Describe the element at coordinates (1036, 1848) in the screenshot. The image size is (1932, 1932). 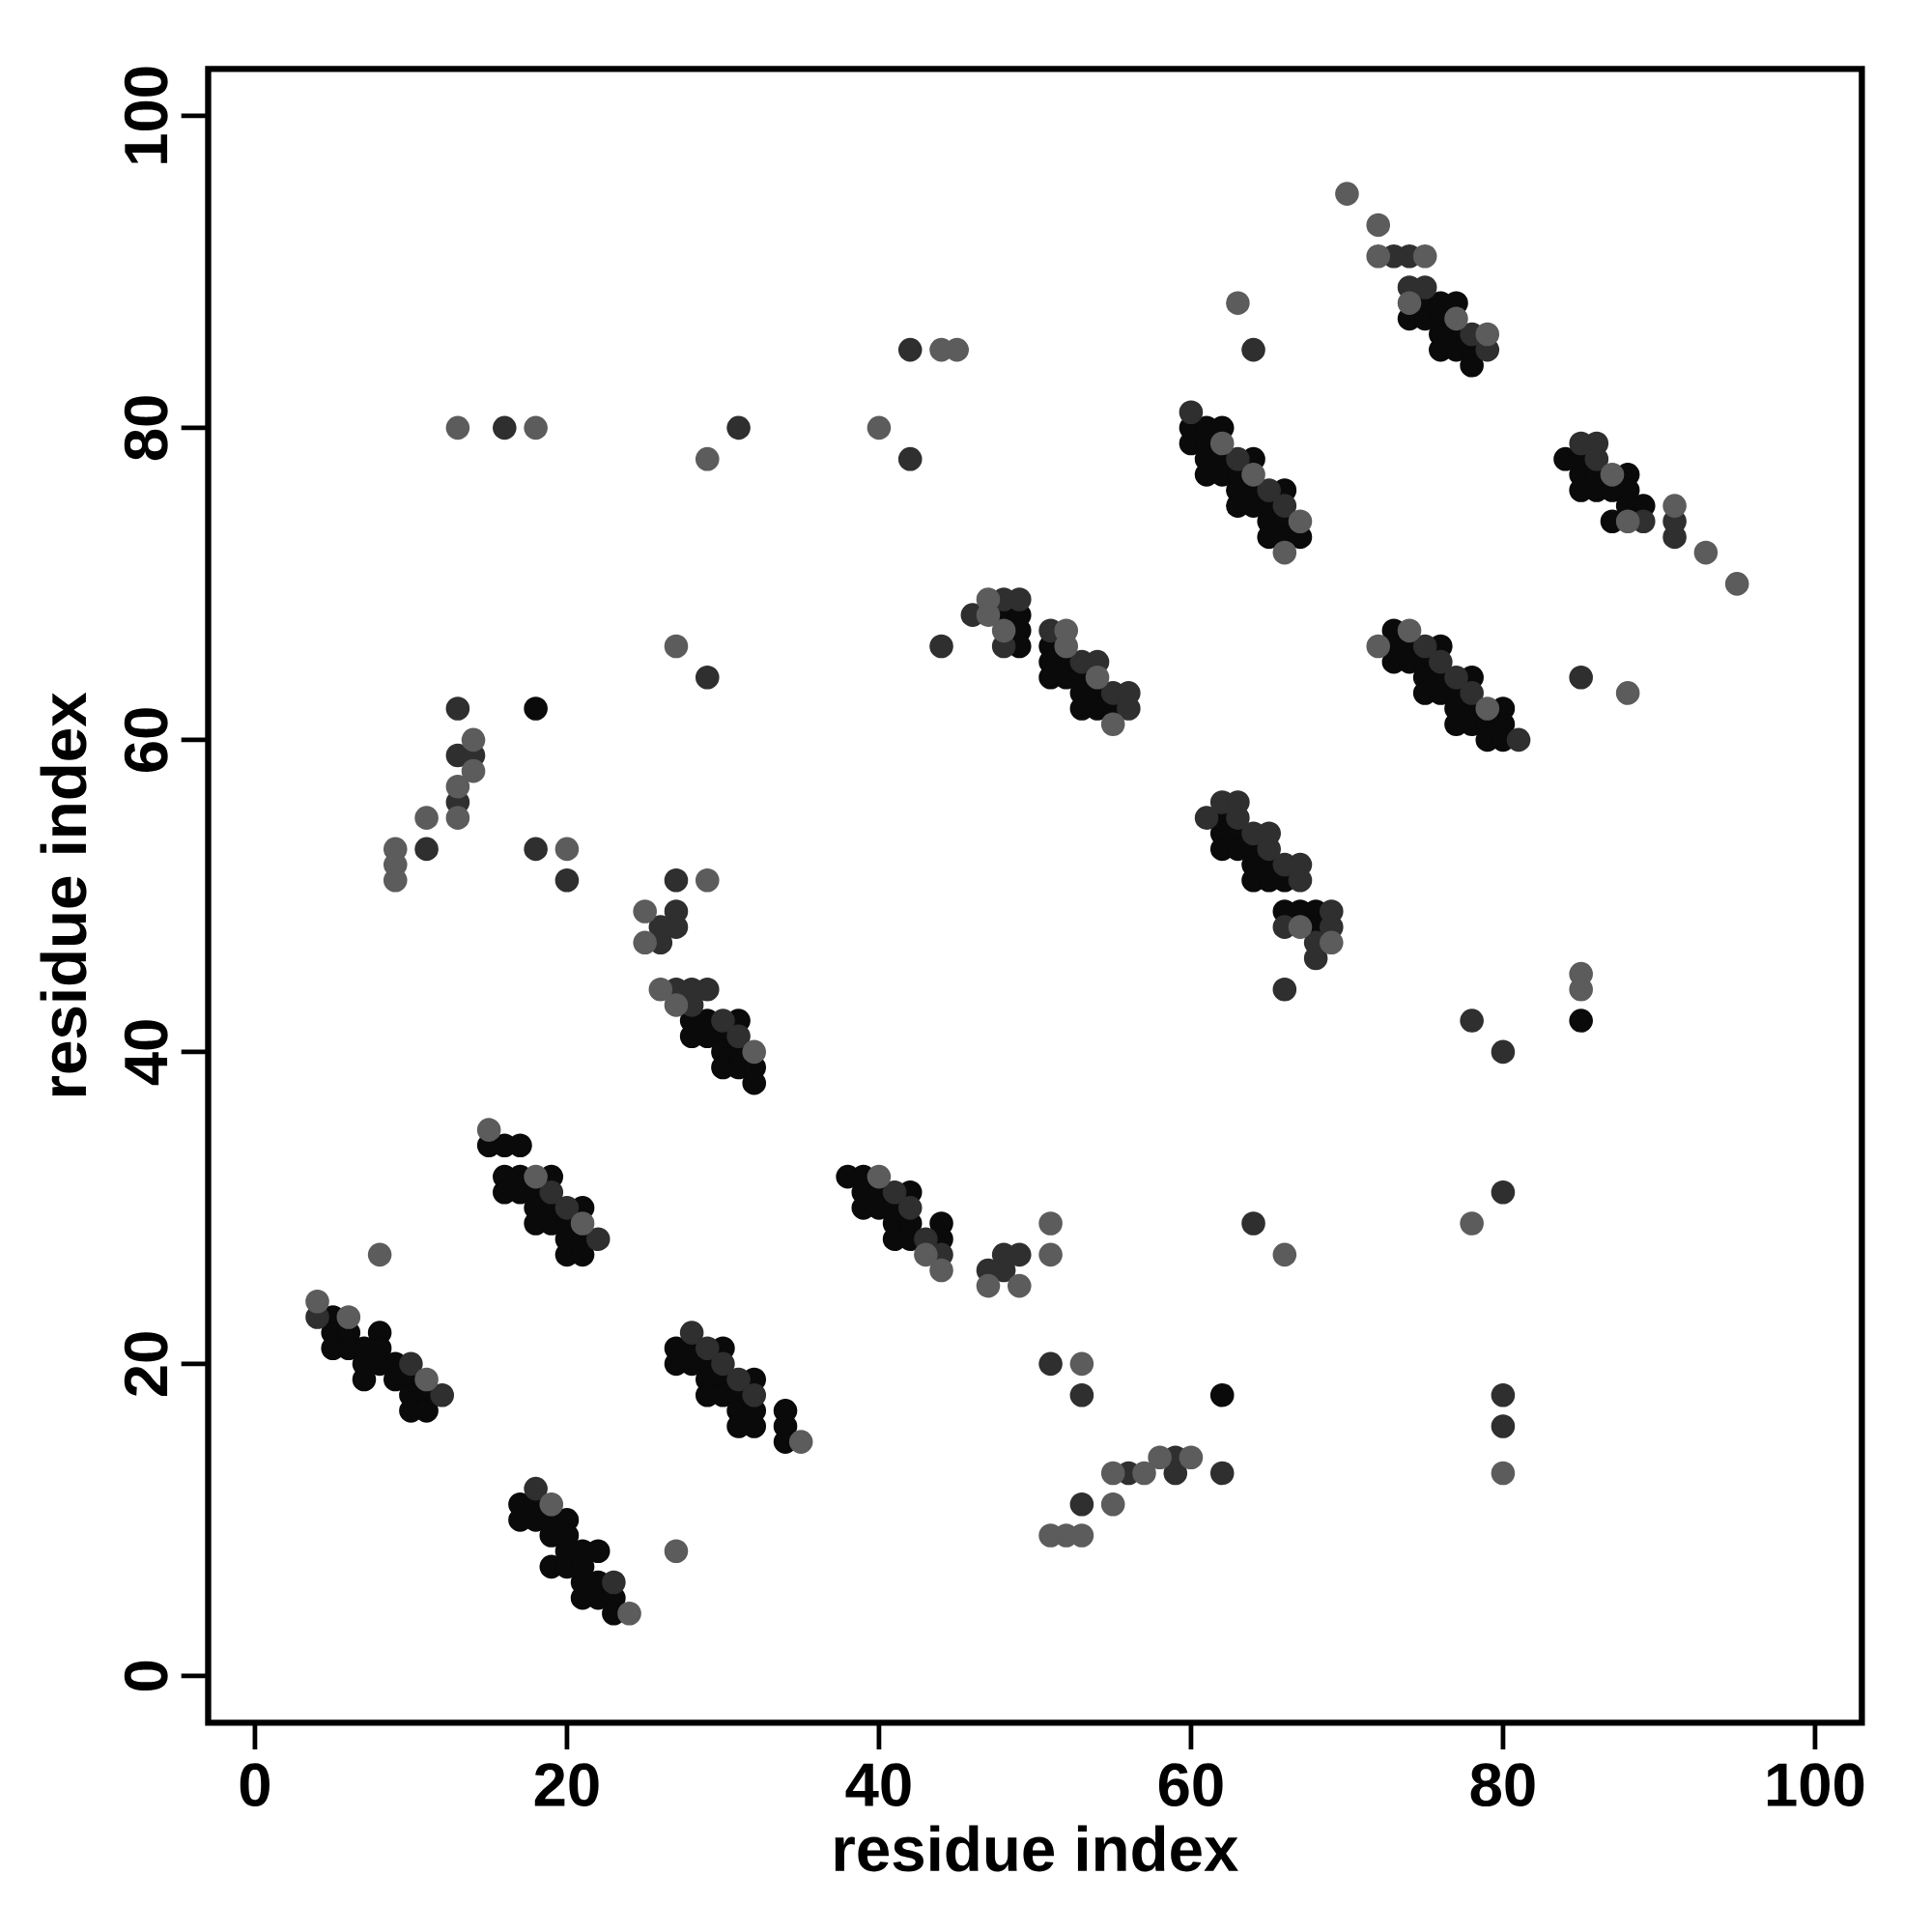
I see `x-axis-title: residue index` at that location.